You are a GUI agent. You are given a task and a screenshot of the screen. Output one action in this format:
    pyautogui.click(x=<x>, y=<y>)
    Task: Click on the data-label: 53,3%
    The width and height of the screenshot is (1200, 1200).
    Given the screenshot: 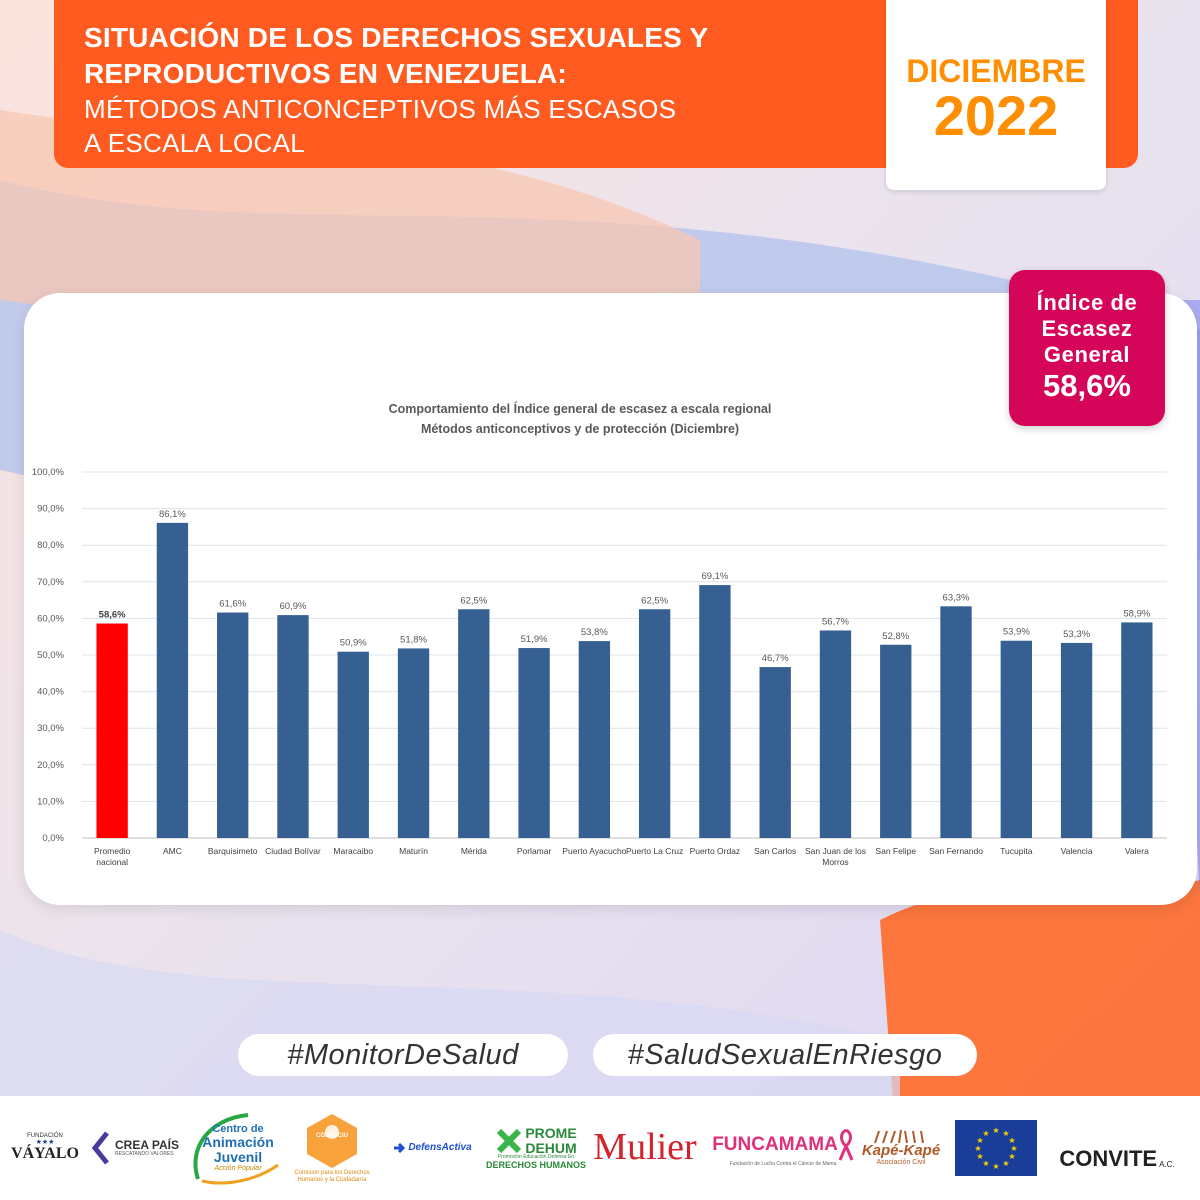 What is the action you would take?
    pyautogui.click(x=1076, y=634)
    